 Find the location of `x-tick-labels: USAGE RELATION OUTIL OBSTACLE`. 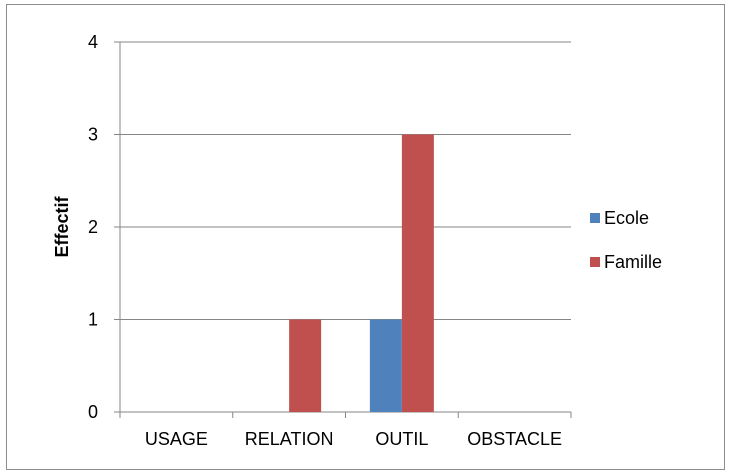

x-tick-labels: USAGE RELATION OUTIL OBSTACLE is located at coordinates (353, 439).